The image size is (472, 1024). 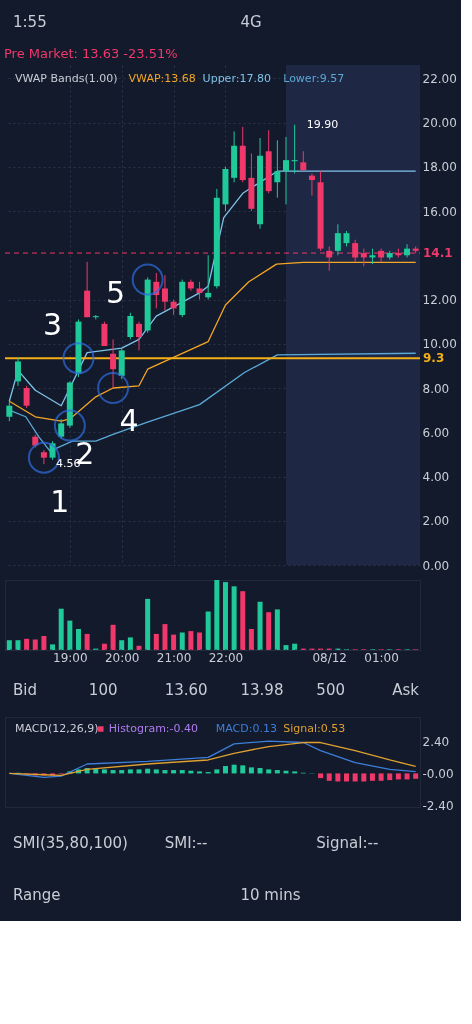 What do you see at coordinates (434, 358) in the screenshot?
I see `ref-line-label: 9.3` at bounding box center [434, 358].